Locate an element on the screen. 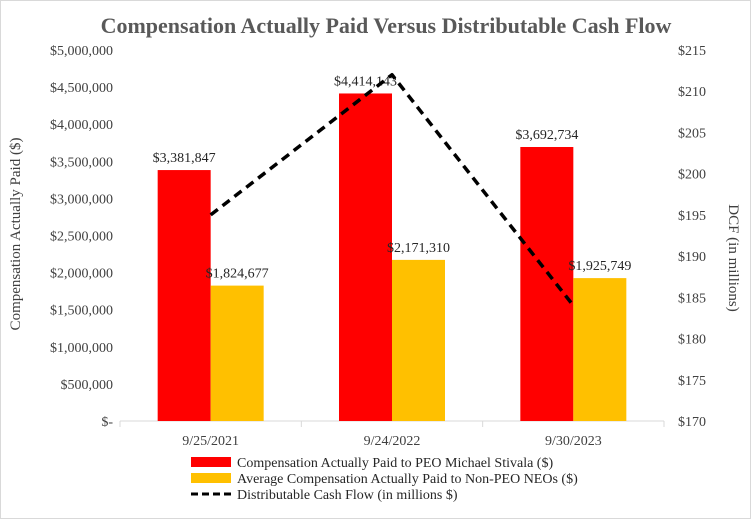 This screenshot has width=751, height=520. y2-tick-label: $210 is located at coordinates (692, 92).